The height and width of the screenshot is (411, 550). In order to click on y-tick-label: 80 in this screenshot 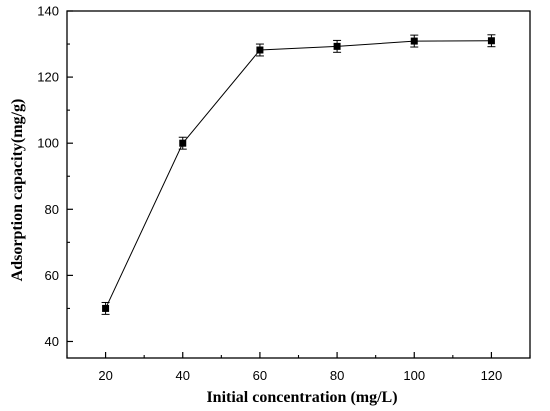, I will do `click(52, 209)`.